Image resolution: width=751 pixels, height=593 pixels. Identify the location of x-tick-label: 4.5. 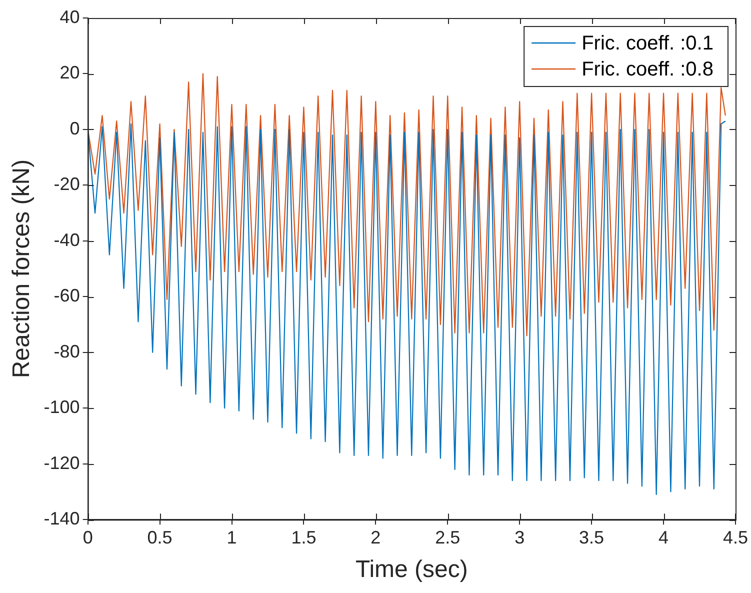
(735, 537).